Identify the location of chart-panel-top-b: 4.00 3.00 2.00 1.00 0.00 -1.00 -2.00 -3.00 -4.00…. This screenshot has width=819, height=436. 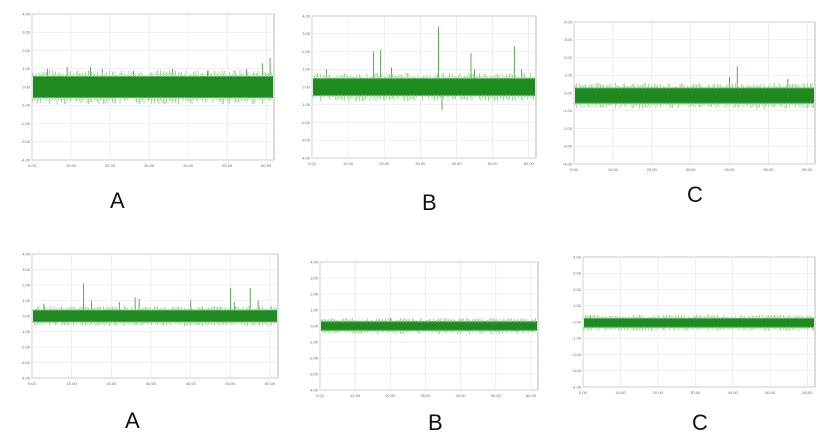
(415, 91).